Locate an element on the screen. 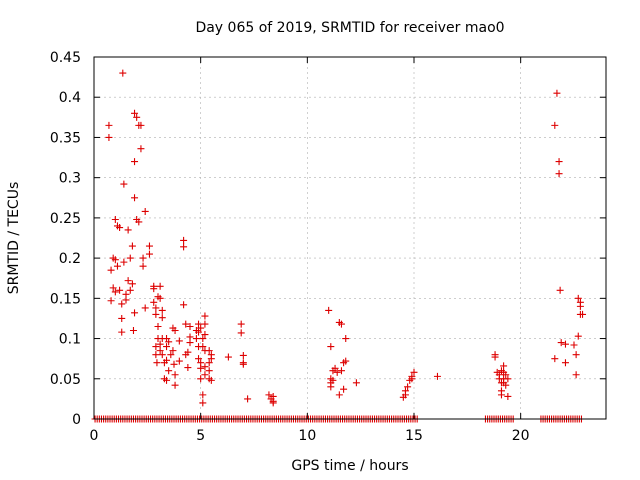  x-tick-label: 0 is located at coordinates (94, 436).